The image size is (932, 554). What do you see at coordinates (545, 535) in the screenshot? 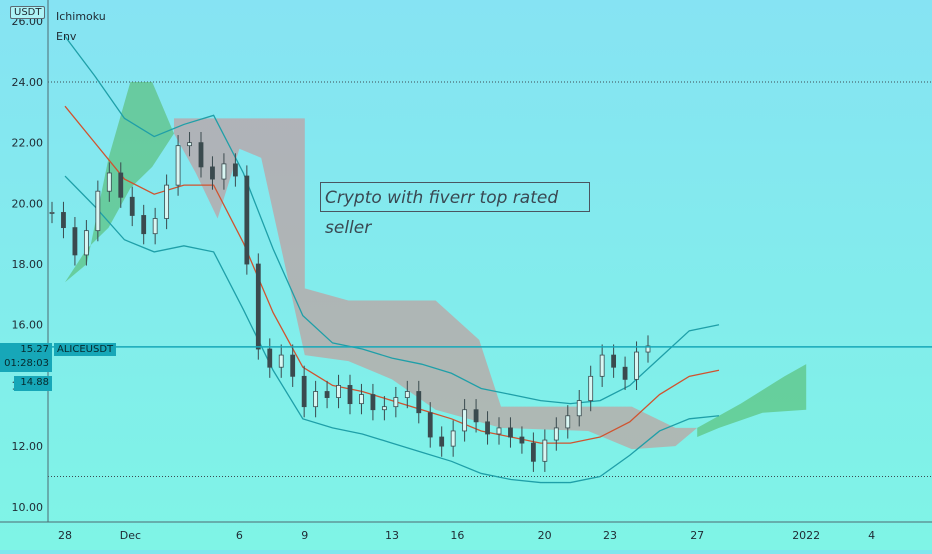
I see `time-tick-label: 20` at bounding box center [545, 535].